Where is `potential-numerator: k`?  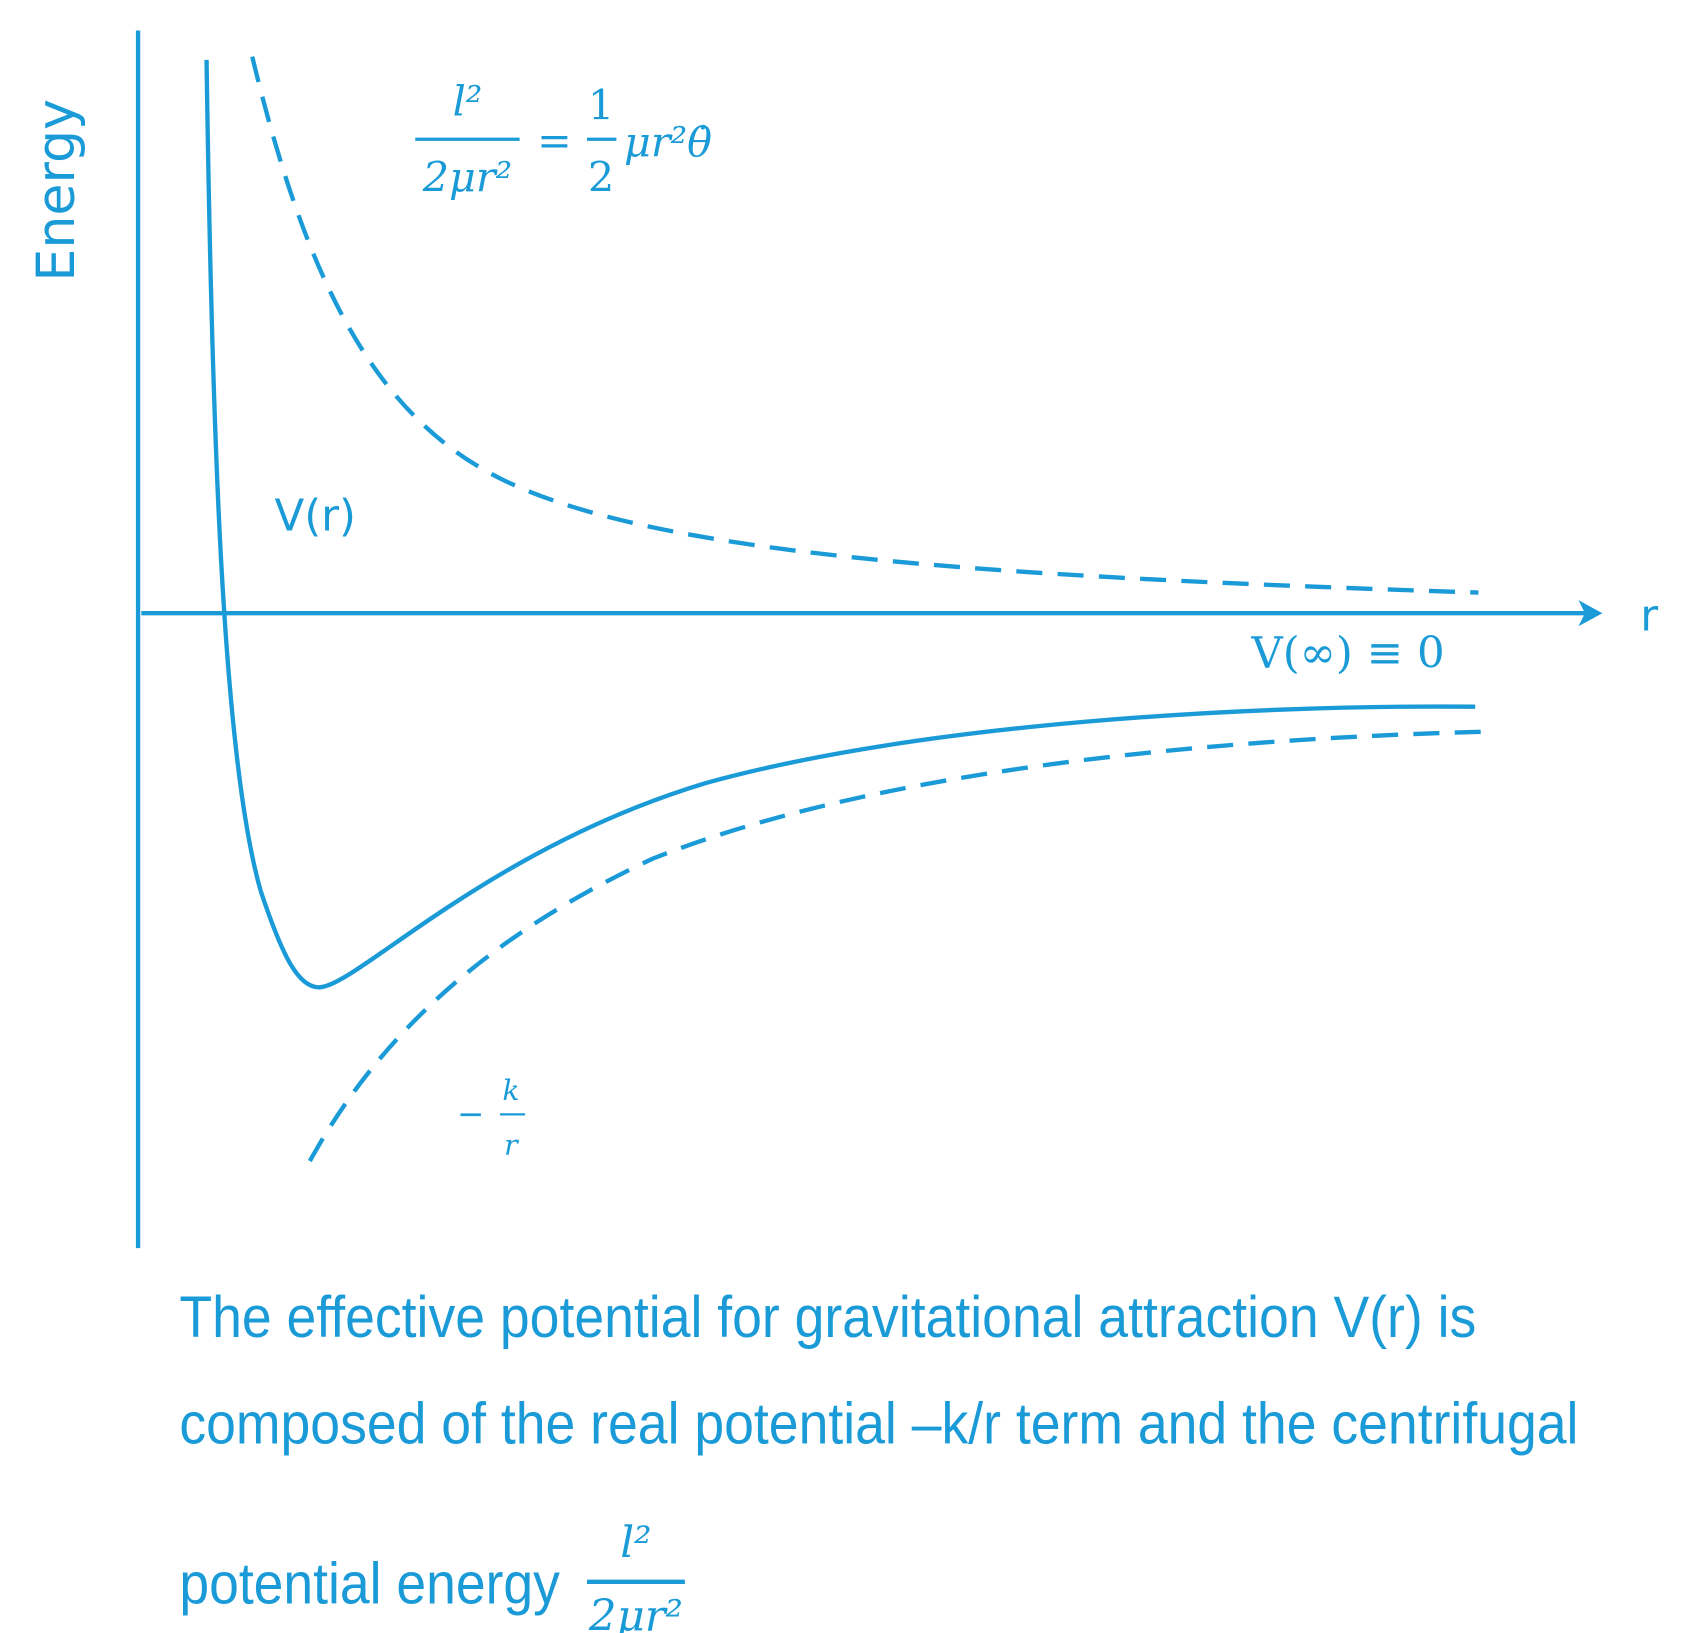 potential-numerator: k is located at coordinates (510, 1090).